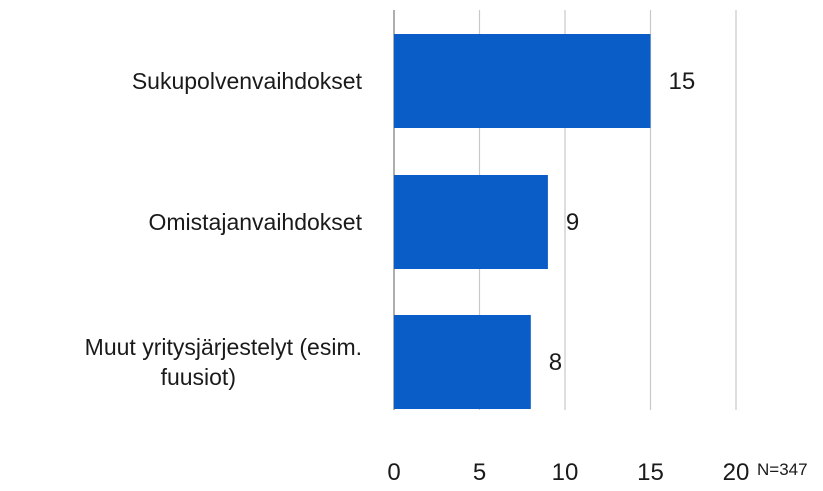 The width and height of the screenshot is (823, 491). I want to click on category-label: Omistajanvaihdokset, so click(256, 222).